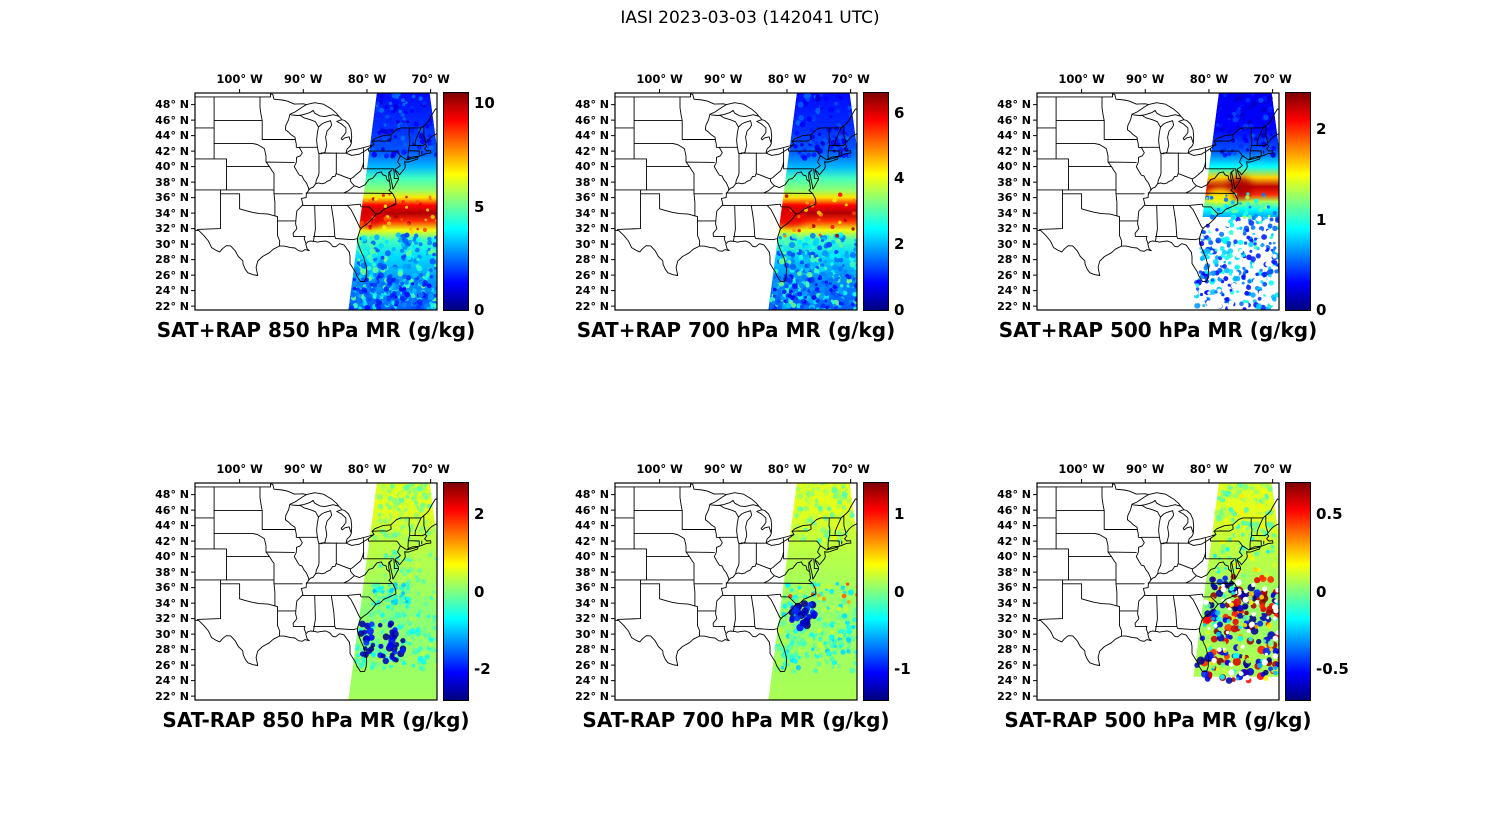 This screenshot has width=1500, height=825. Describe the element at coordinates (1332, 669) in the screenshot. I see `colorbar-tick-label: -0.5` at that location.